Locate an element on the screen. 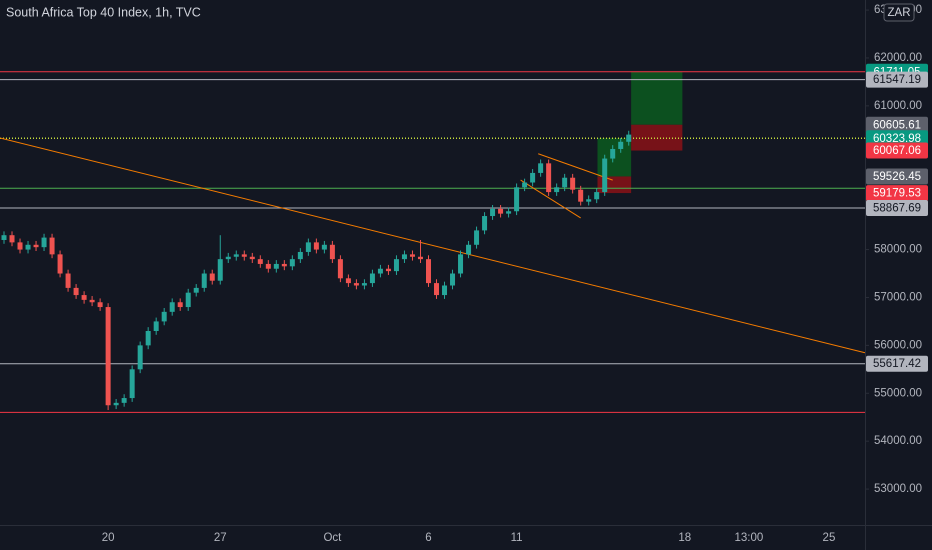  price-badge-label: 60067.06 is located at coordinates (897, 151).